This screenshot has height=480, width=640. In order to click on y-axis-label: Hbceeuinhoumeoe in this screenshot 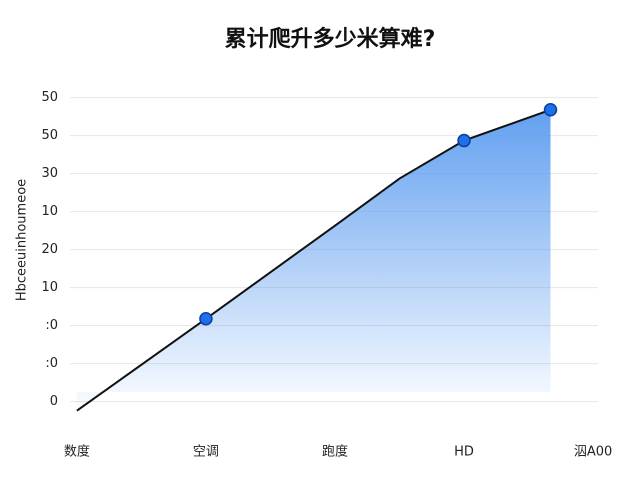, I will do `click(22, 240)`.